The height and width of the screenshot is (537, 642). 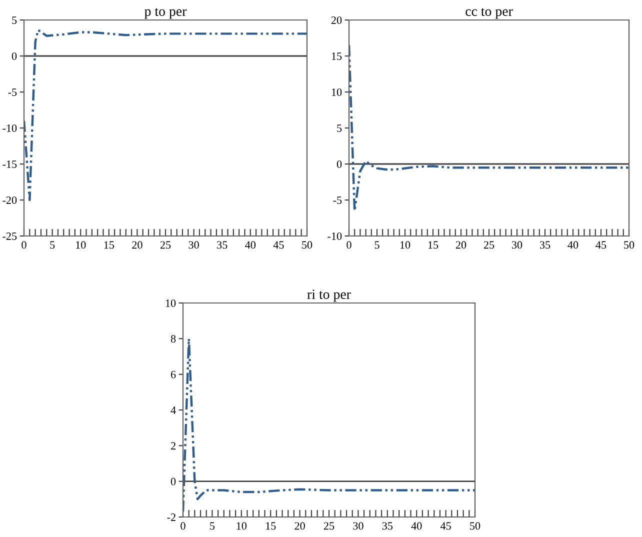 I want to click on y-tick-label: 2, so click(x=173, y=446).